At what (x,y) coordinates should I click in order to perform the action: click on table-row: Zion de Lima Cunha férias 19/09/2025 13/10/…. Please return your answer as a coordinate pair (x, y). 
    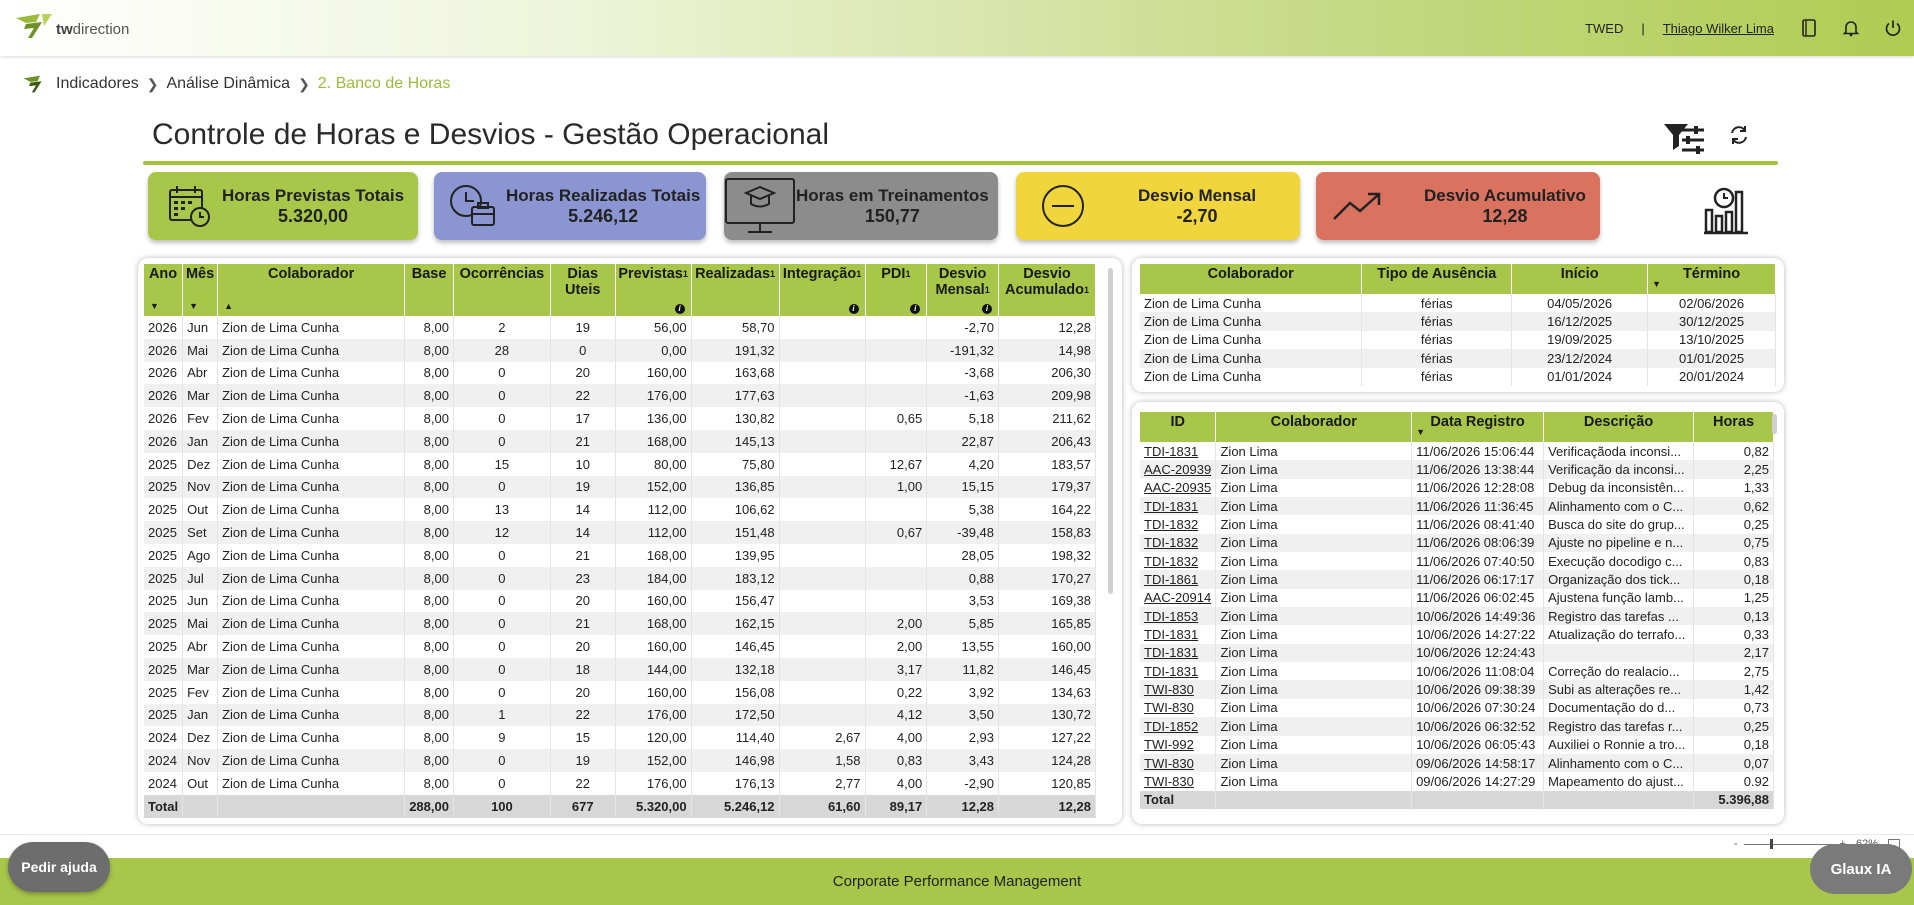
    Looking at the image, I should click on (1458, 340).